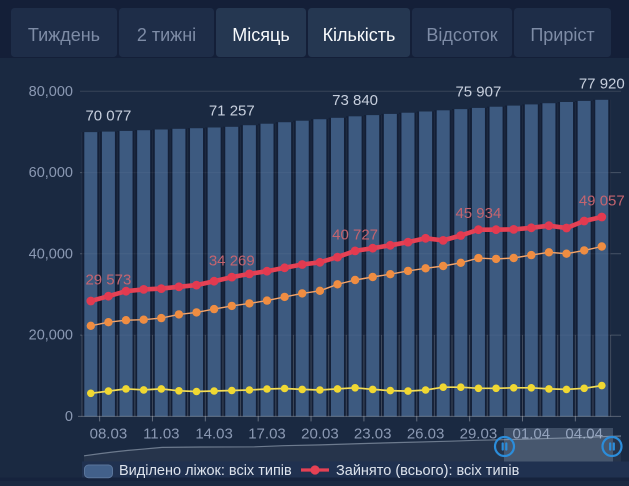 The width and height of the screenshot is (629, 486). Describe the element at coordinates (426, 434) in the screenshot. I see `svg-text: 26.03` at that location.